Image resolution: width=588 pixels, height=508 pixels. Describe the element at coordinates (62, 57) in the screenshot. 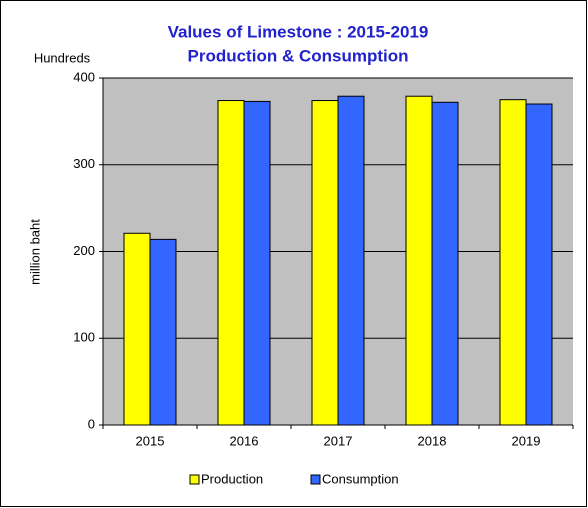

I see `y-unit-label: Hundreds` at that location.